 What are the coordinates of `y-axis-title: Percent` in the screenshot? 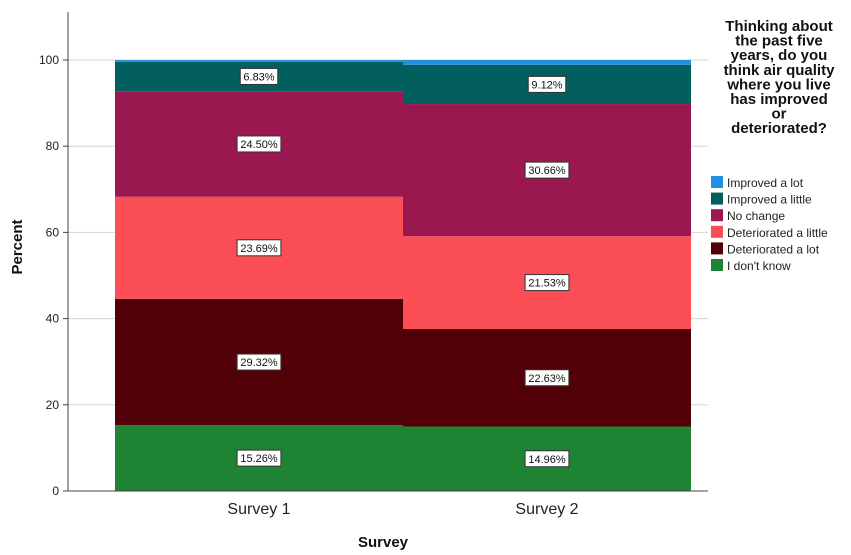 It's located at (17, 246).